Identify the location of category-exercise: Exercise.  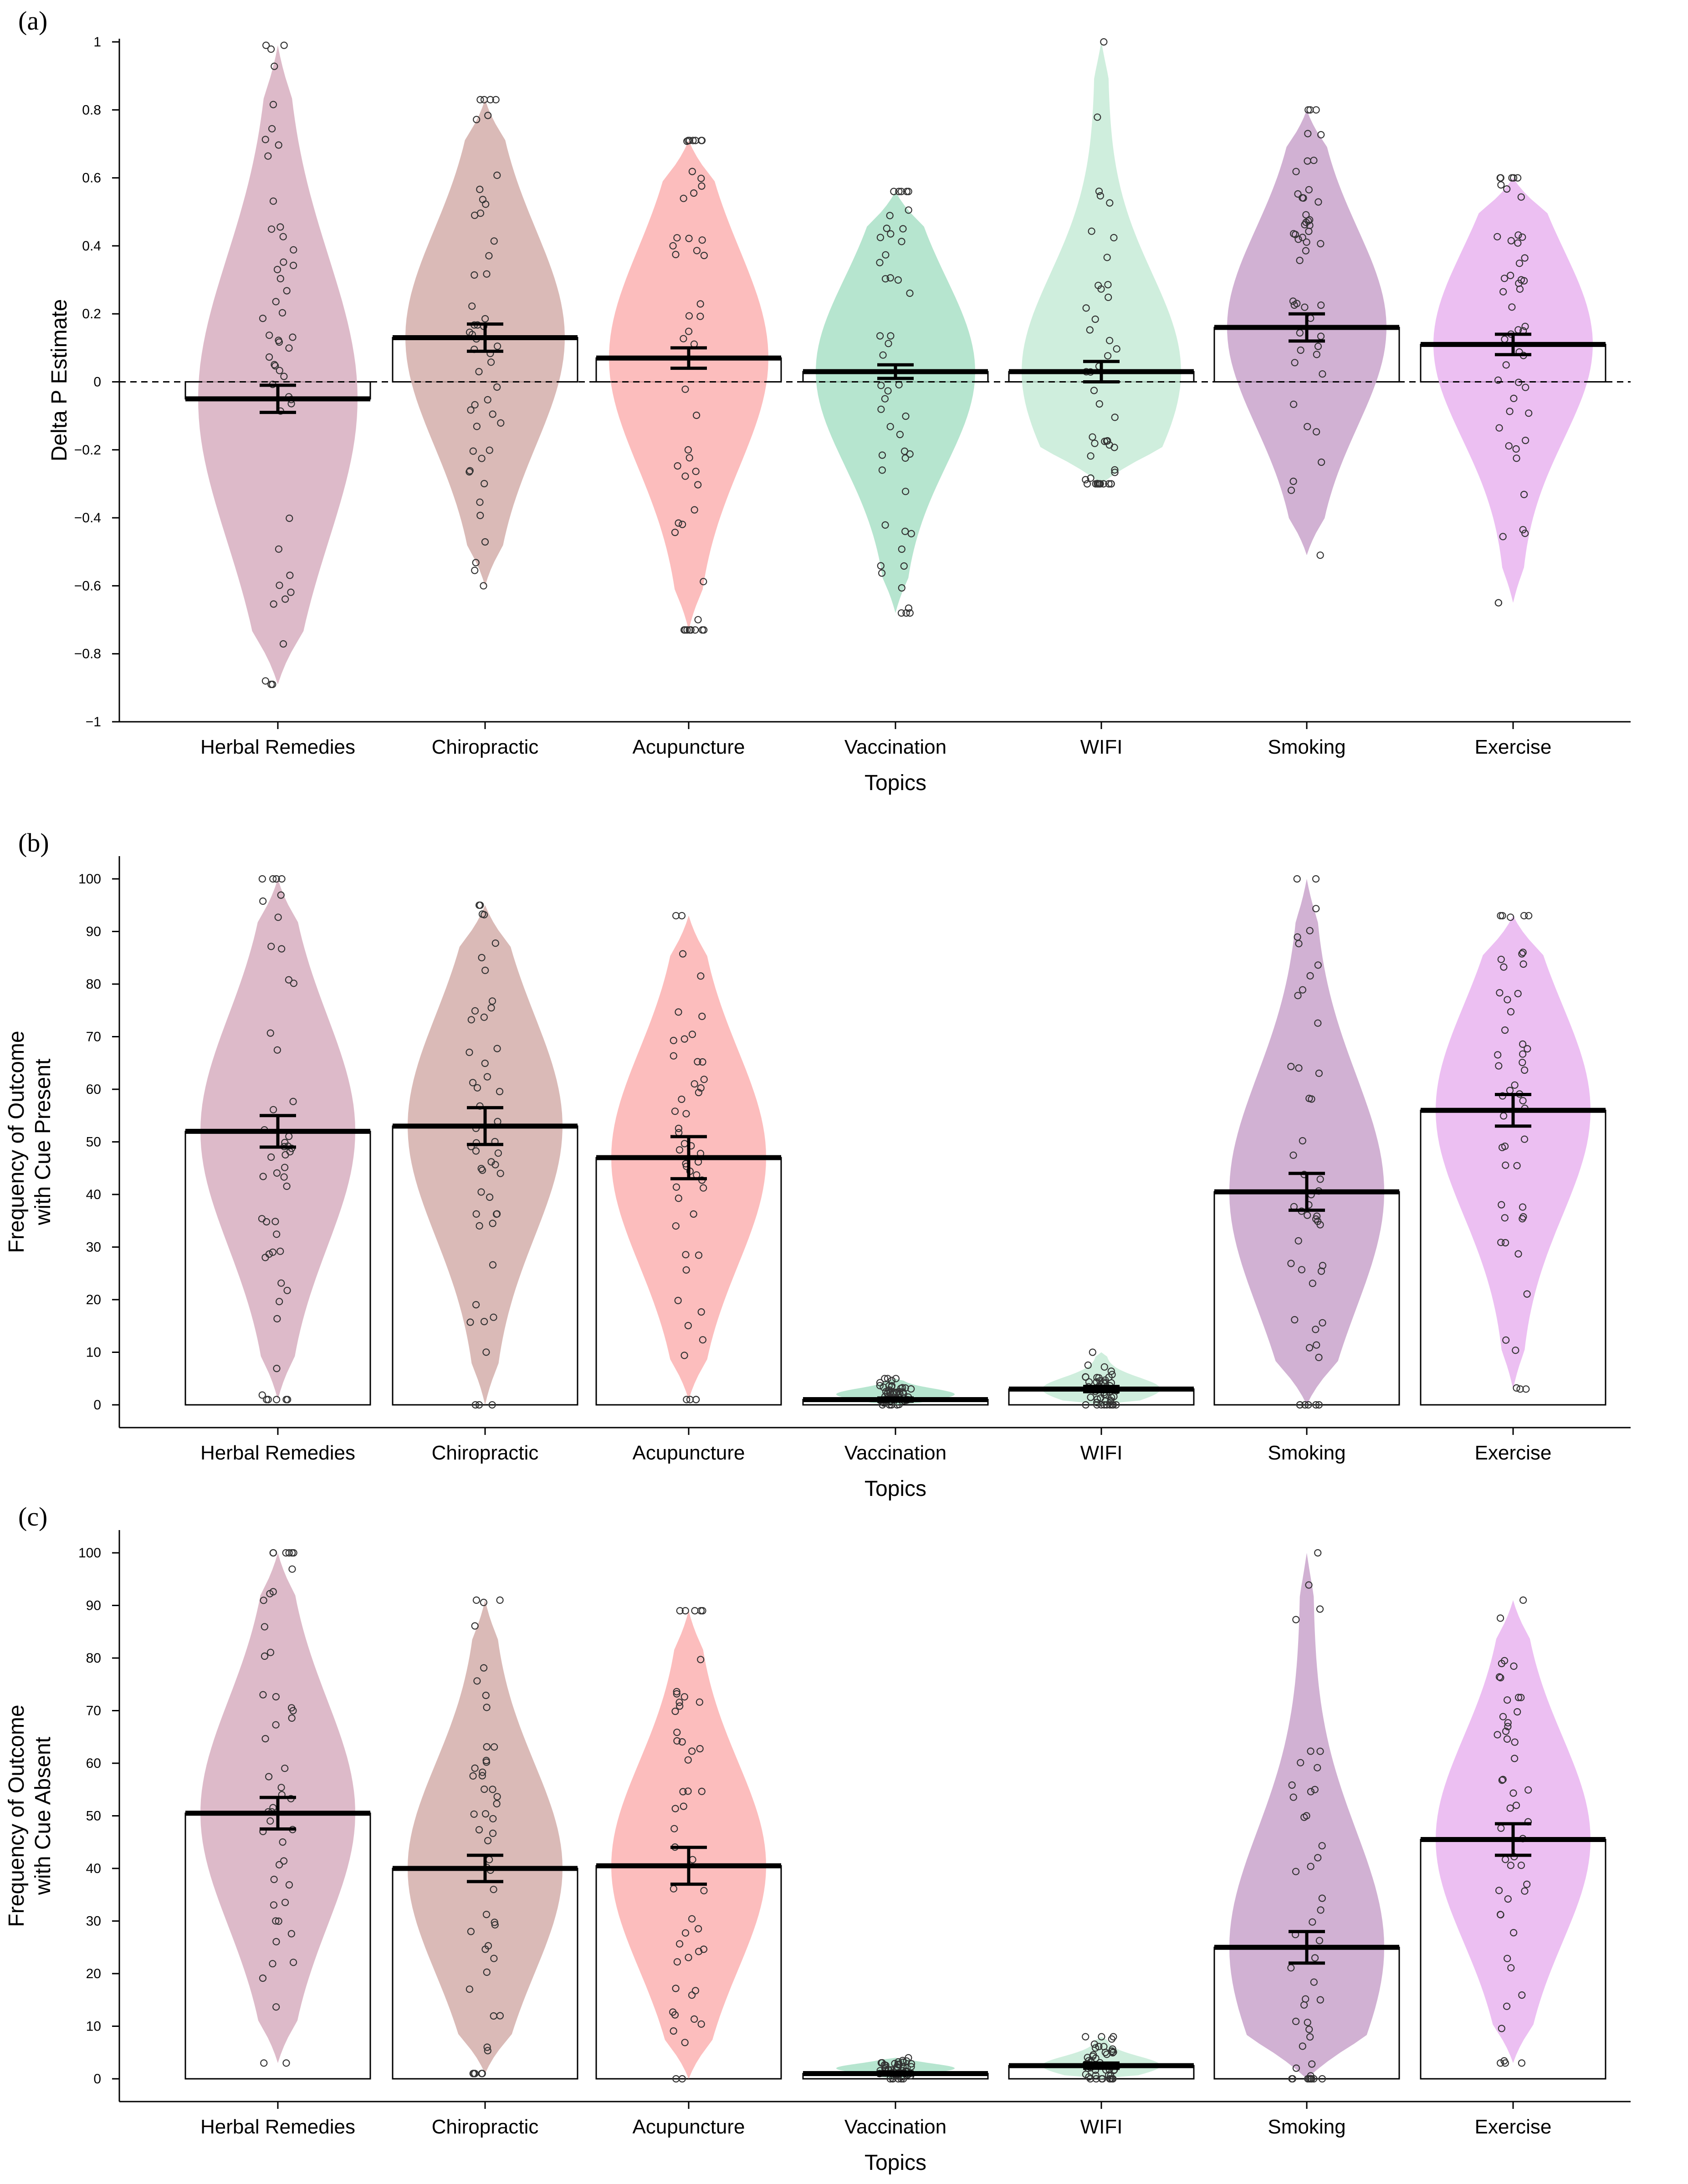
(1513, 466).